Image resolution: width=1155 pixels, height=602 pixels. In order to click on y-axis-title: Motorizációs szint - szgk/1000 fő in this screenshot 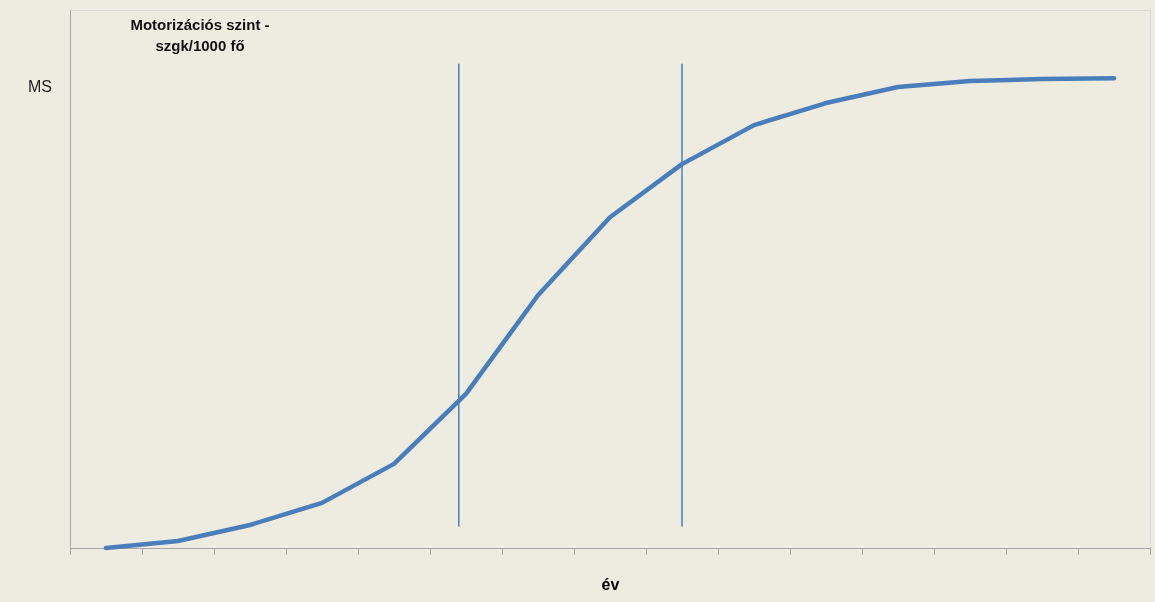, I will do `click(200, 35)`.